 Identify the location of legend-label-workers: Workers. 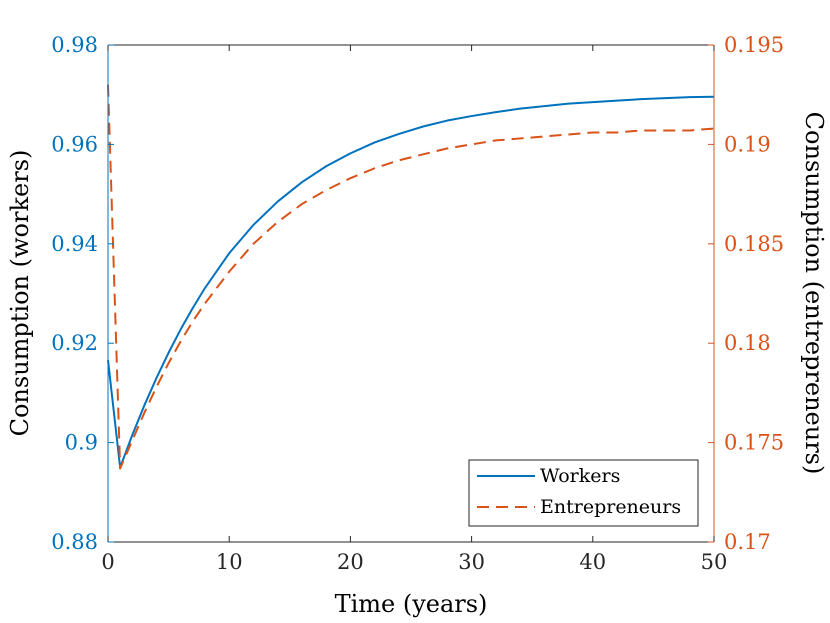
(580, 476).